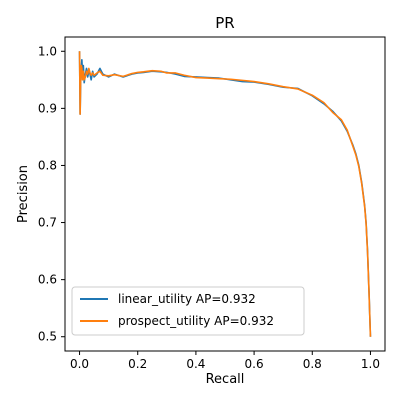  I want to click on x-tick-label: 1.0, so click(370, 364).